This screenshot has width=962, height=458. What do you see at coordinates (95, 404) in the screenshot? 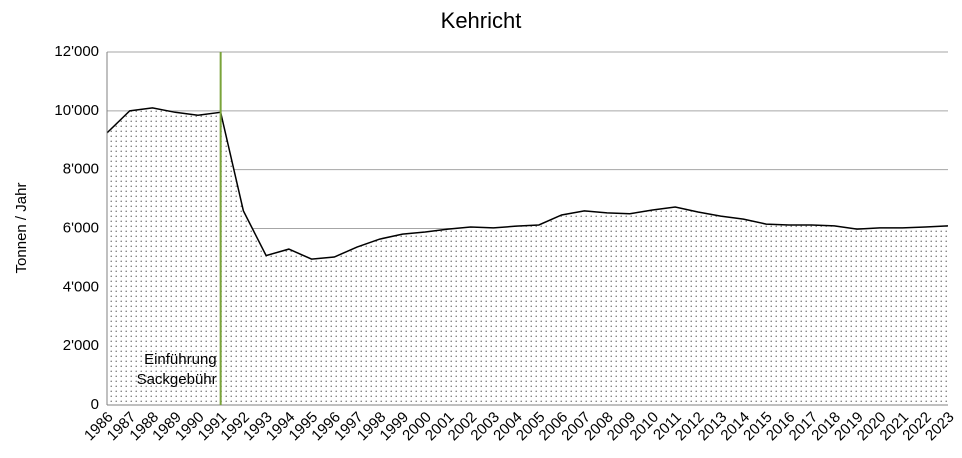
I see `y-tick-label: 0` at bounding box center [95, 404].